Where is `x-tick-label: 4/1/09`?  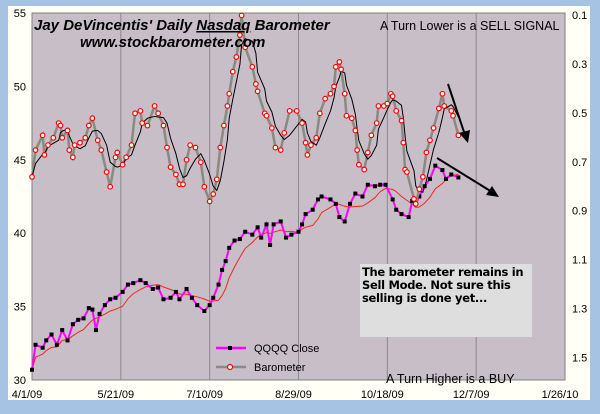 x-tick-label: 4/1/09 is located at coordinates (27, 395).